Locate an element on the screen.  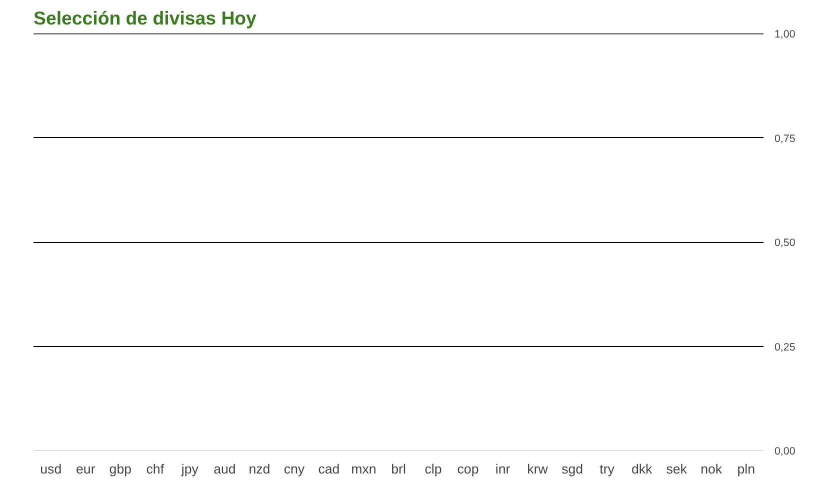
x-tick-label: clp is located at coordinates (433, 469).